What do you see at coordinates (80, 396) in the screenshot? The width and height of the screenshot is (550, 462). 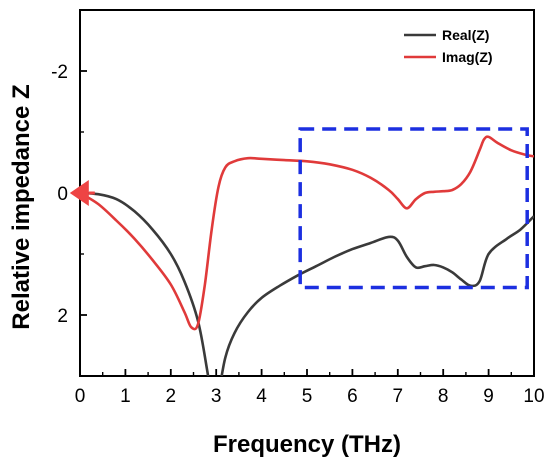 I see `x-tick-label: 0` at bounding box center [80, 396].